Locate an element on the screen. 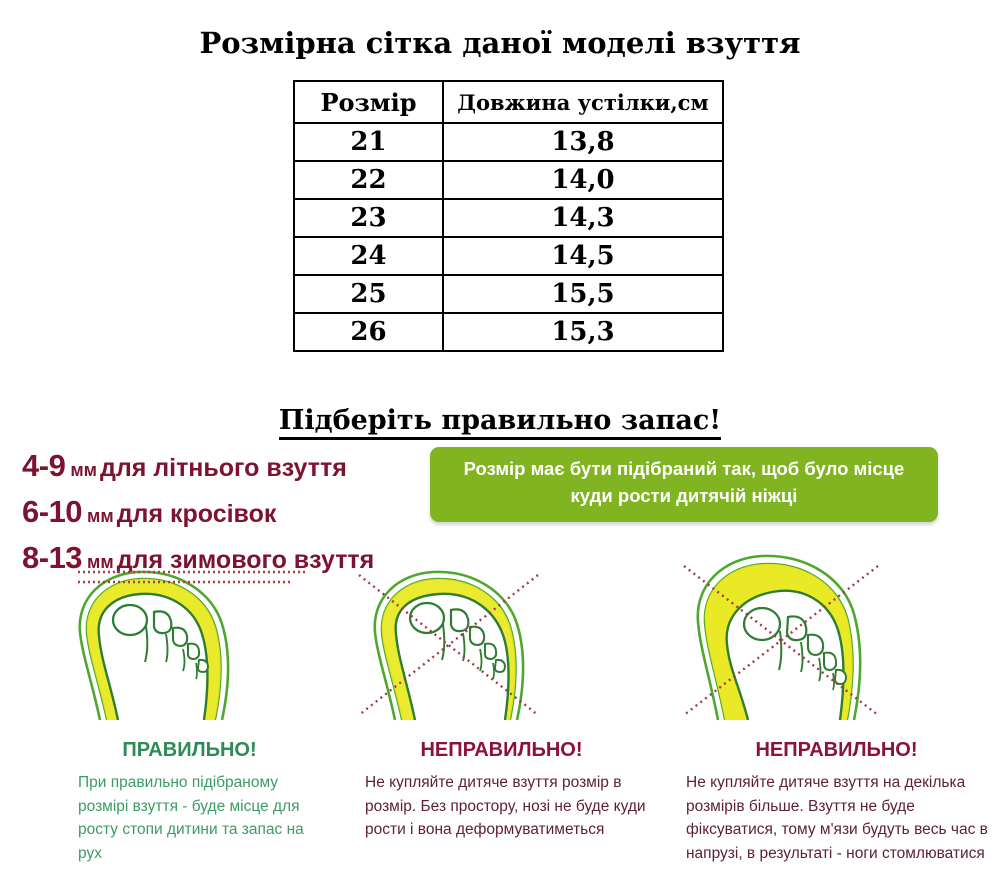 This screenshot has height=890, width=1000. cell-length: 15,5 is located at coordinates (583, 294).